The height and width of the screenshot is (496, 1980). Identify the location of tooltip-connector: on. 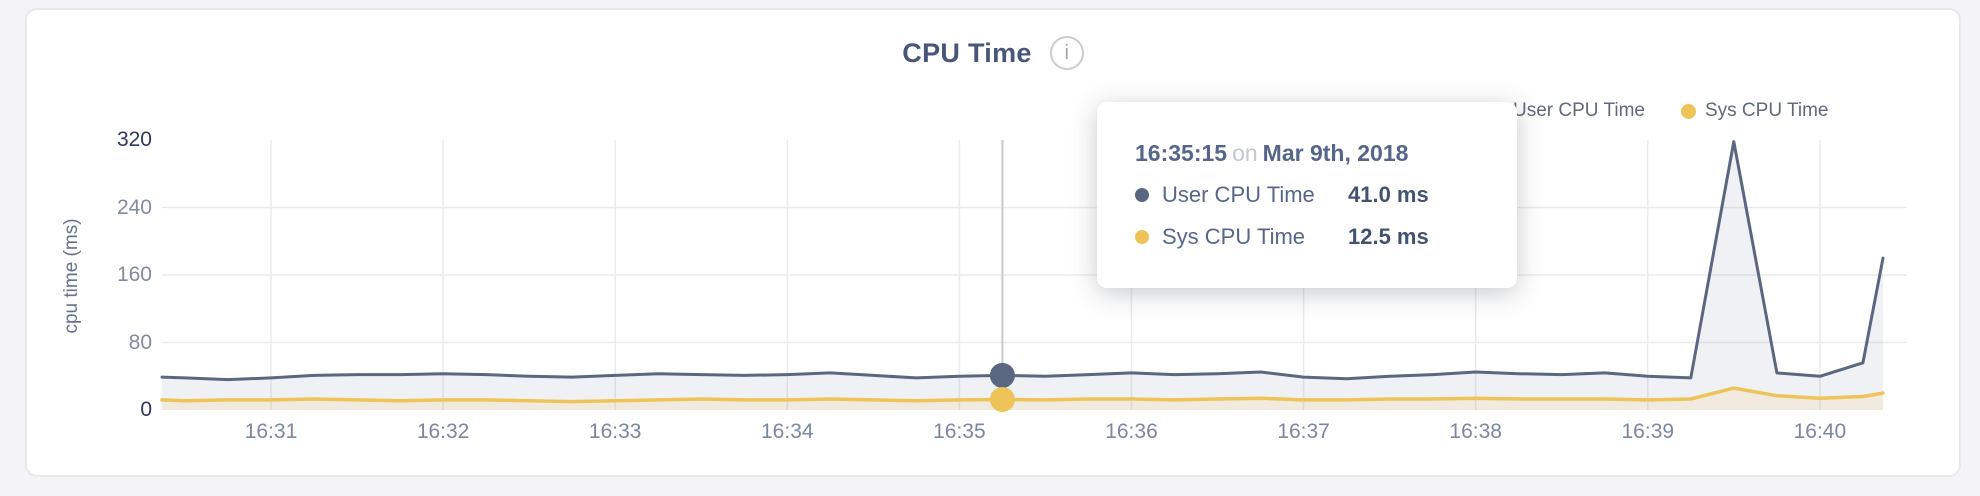
(1245, 153).